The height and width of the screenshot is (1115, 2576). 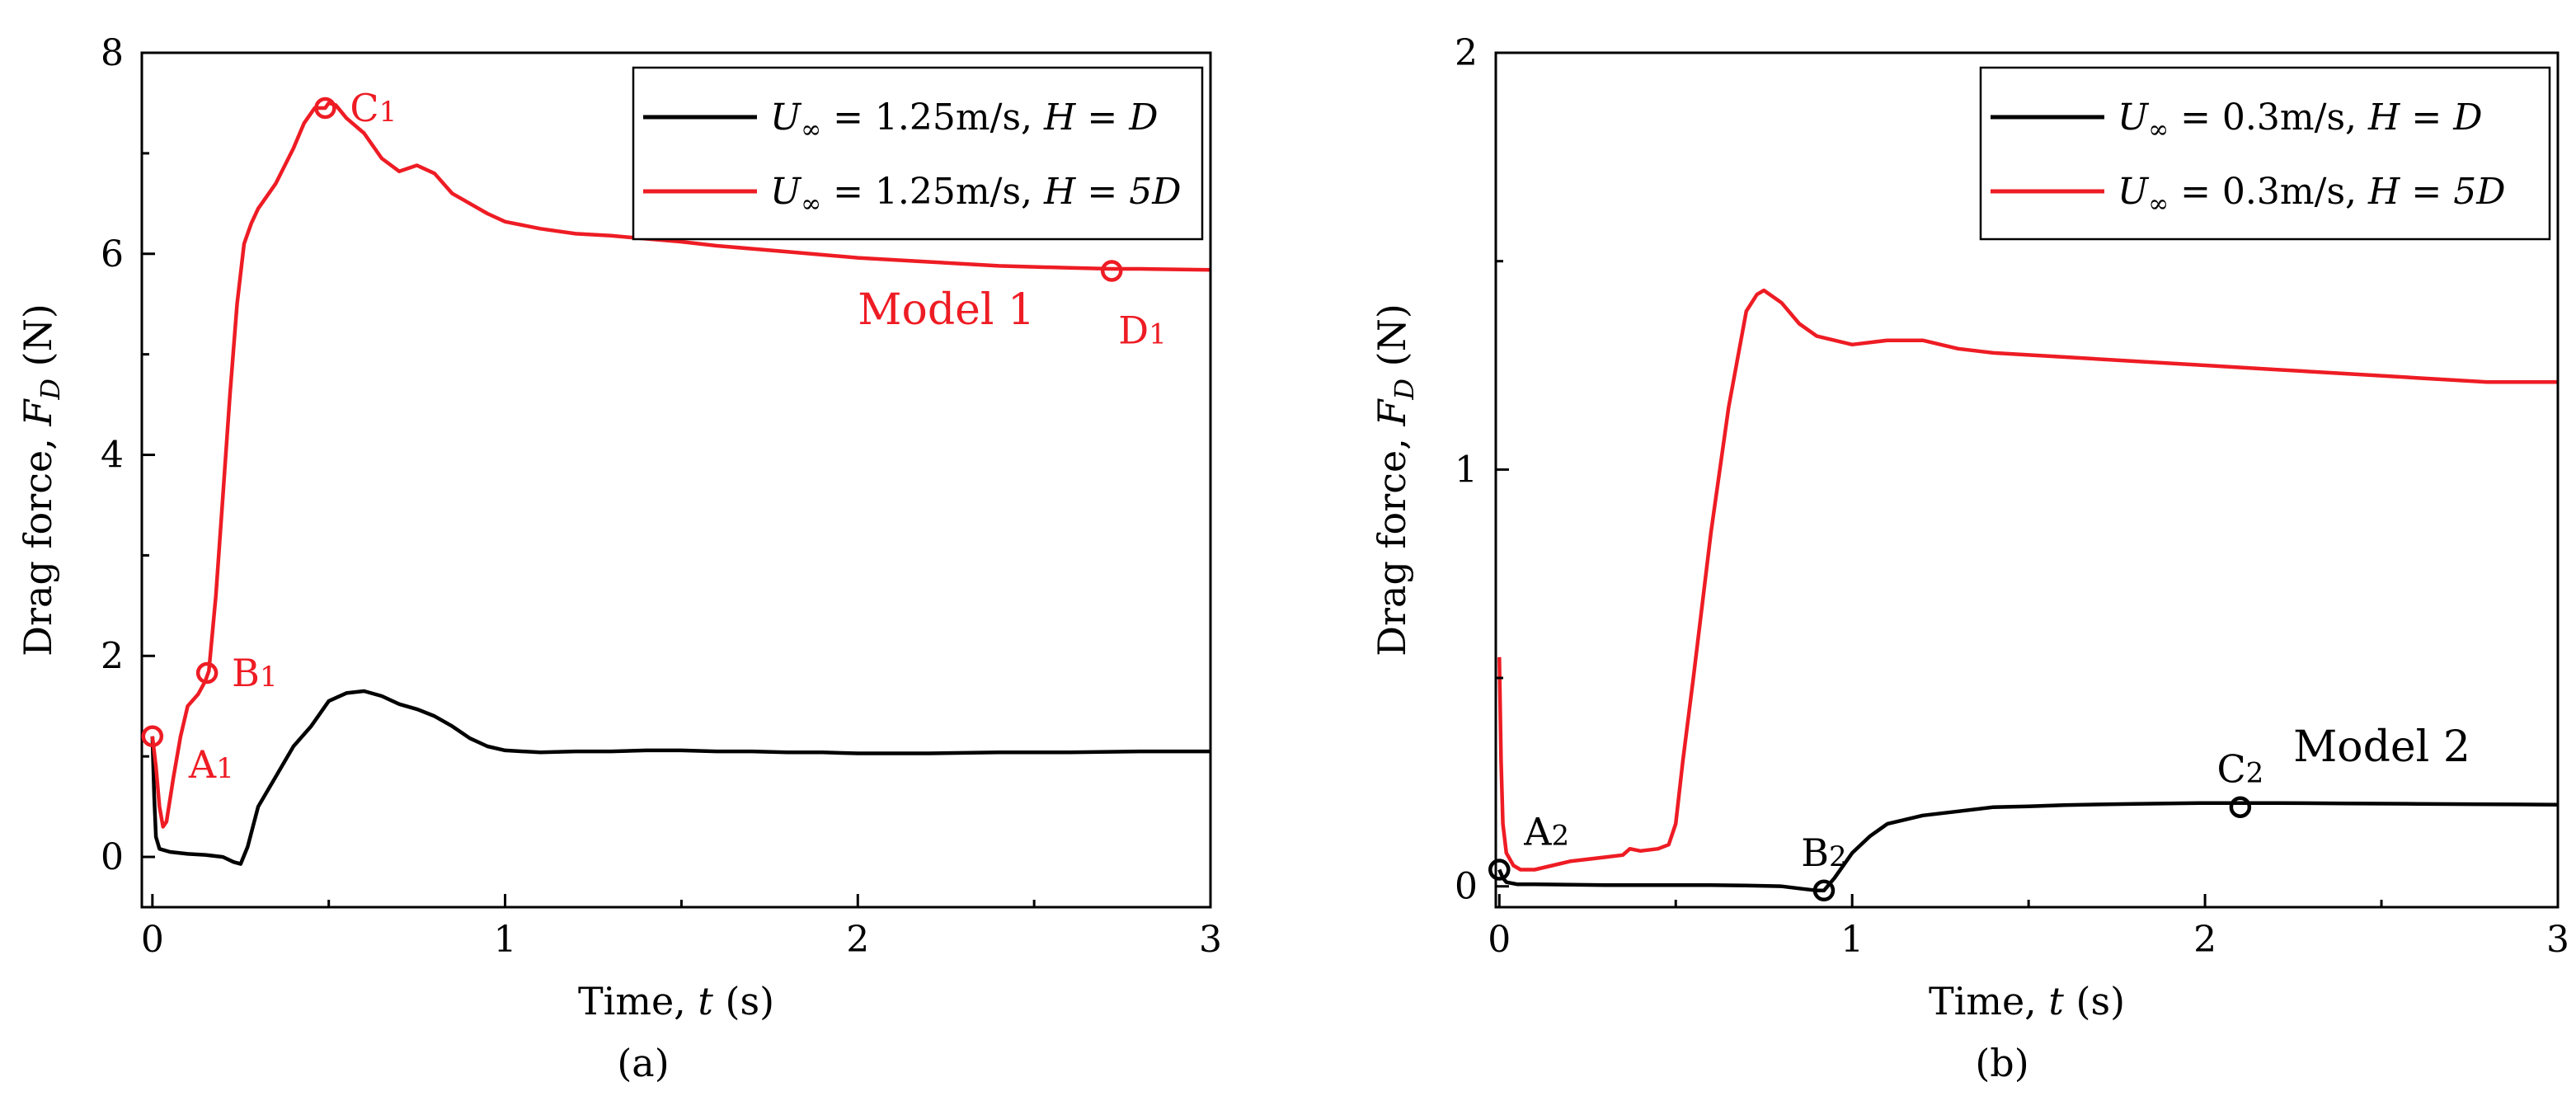 What do you see at coordinates (41, 479) in the screenshot?
I see `chart-a-y-axis-label: Drag force, FD (N)` at bounding box center [41, 479].